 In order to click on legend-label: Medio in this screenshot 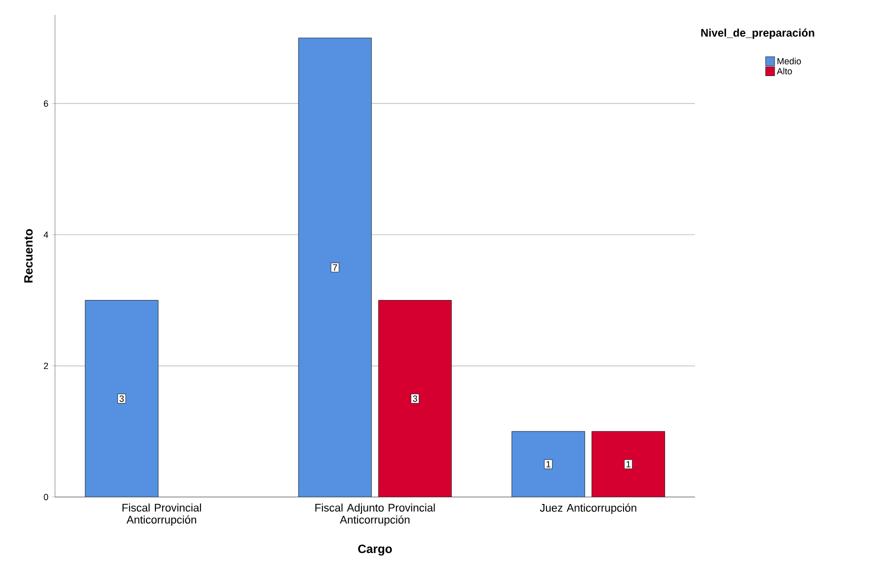, I will do `click(789, 61)`.